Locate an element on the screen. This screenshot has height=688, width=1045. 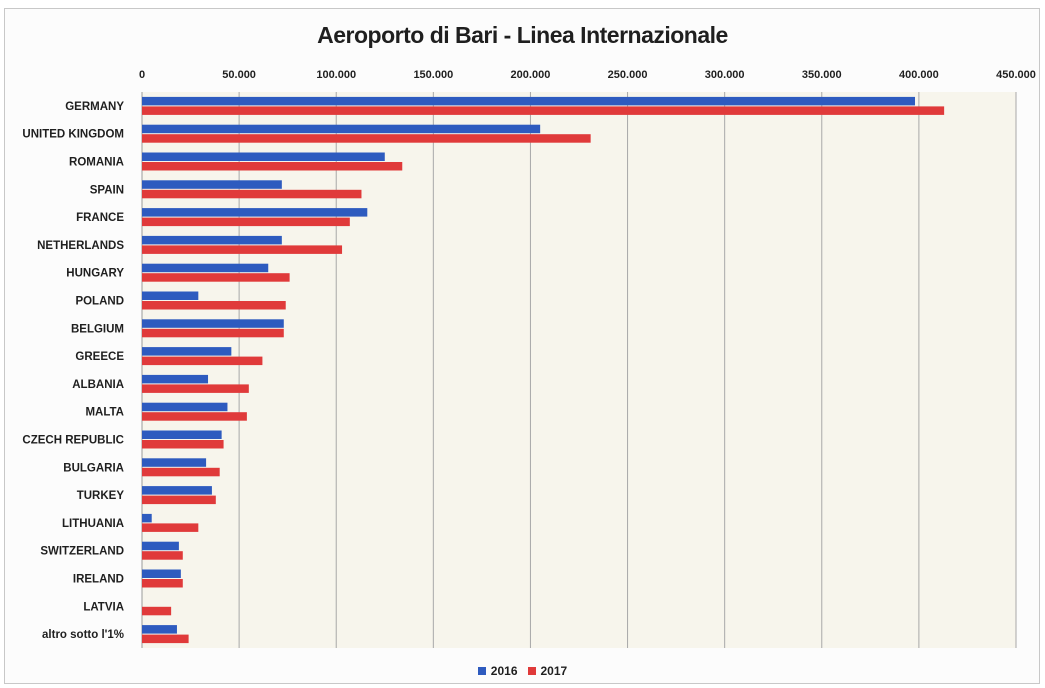
category-label: IRELAND is located at coordinates (98, 580).